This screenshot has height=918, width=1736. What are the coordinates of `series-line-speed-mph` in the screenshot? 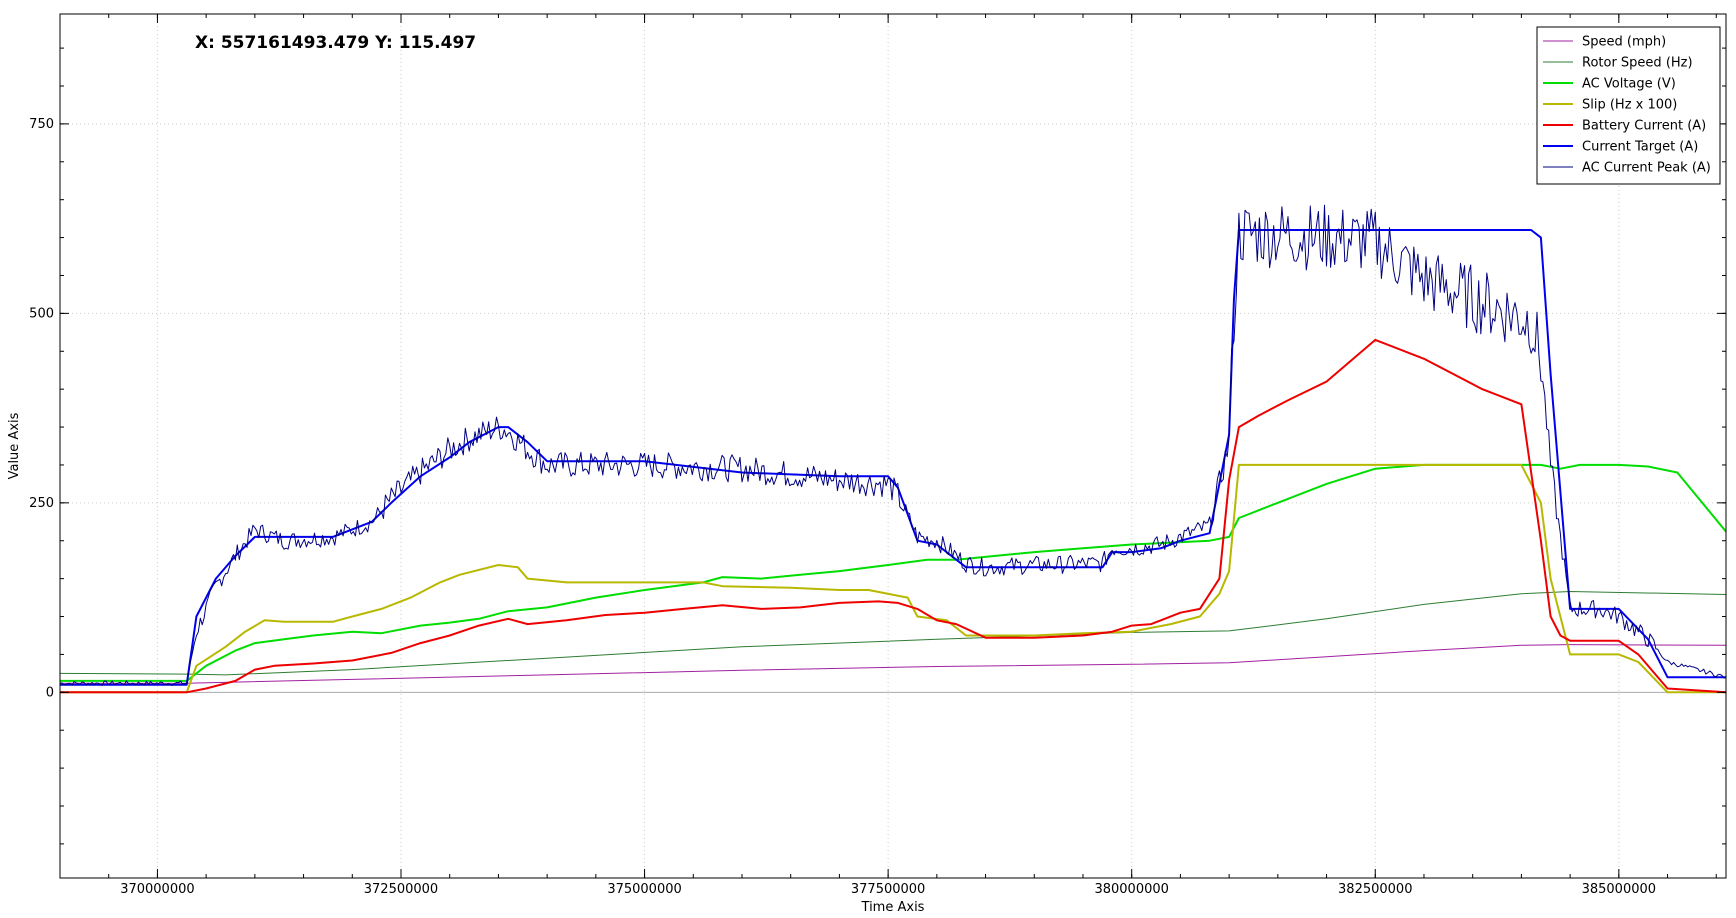 It's located at (893, 664).